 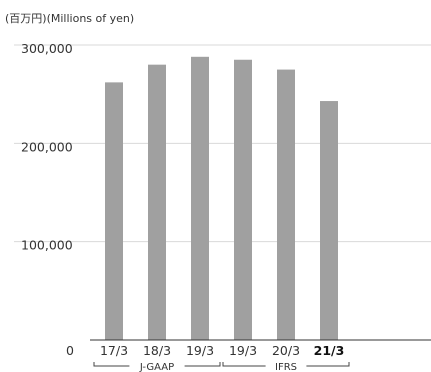 What do you see at coordinates (47, 199) in the screenshot?
I see `y-axis-tick-labels: 300,000 200,000 100,000 0` at bounding box center [47, 199].